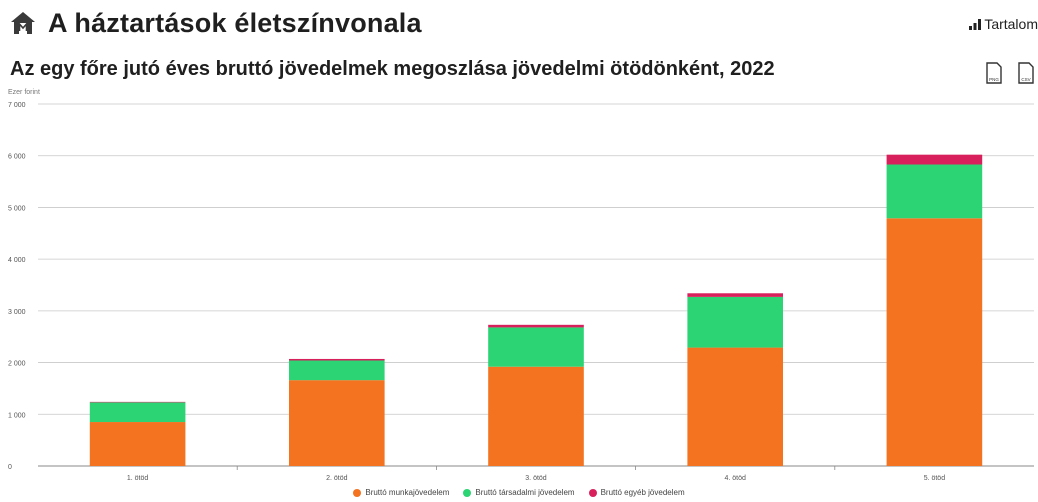  Describe the element at coordinates (17, 208) in the screenshot. I see `y-tick-label: 5 000` at that location.